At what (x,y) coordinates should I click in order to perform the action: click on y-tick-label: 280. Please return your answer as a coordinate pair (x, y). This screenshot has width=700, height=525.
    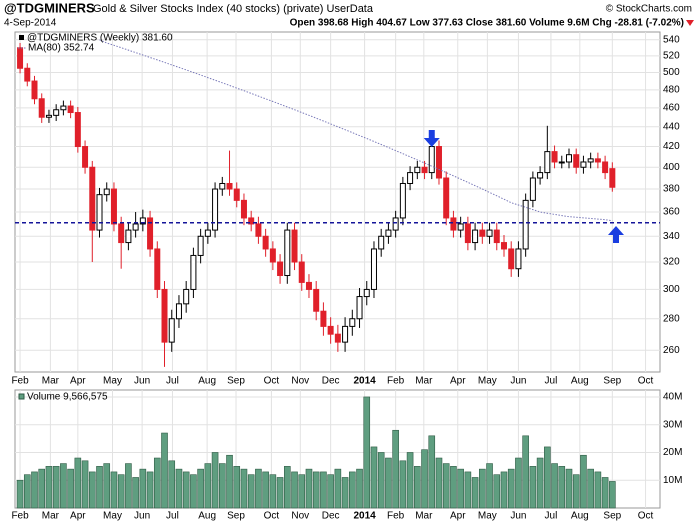
    Looking at the image, I should click on (671, 318).